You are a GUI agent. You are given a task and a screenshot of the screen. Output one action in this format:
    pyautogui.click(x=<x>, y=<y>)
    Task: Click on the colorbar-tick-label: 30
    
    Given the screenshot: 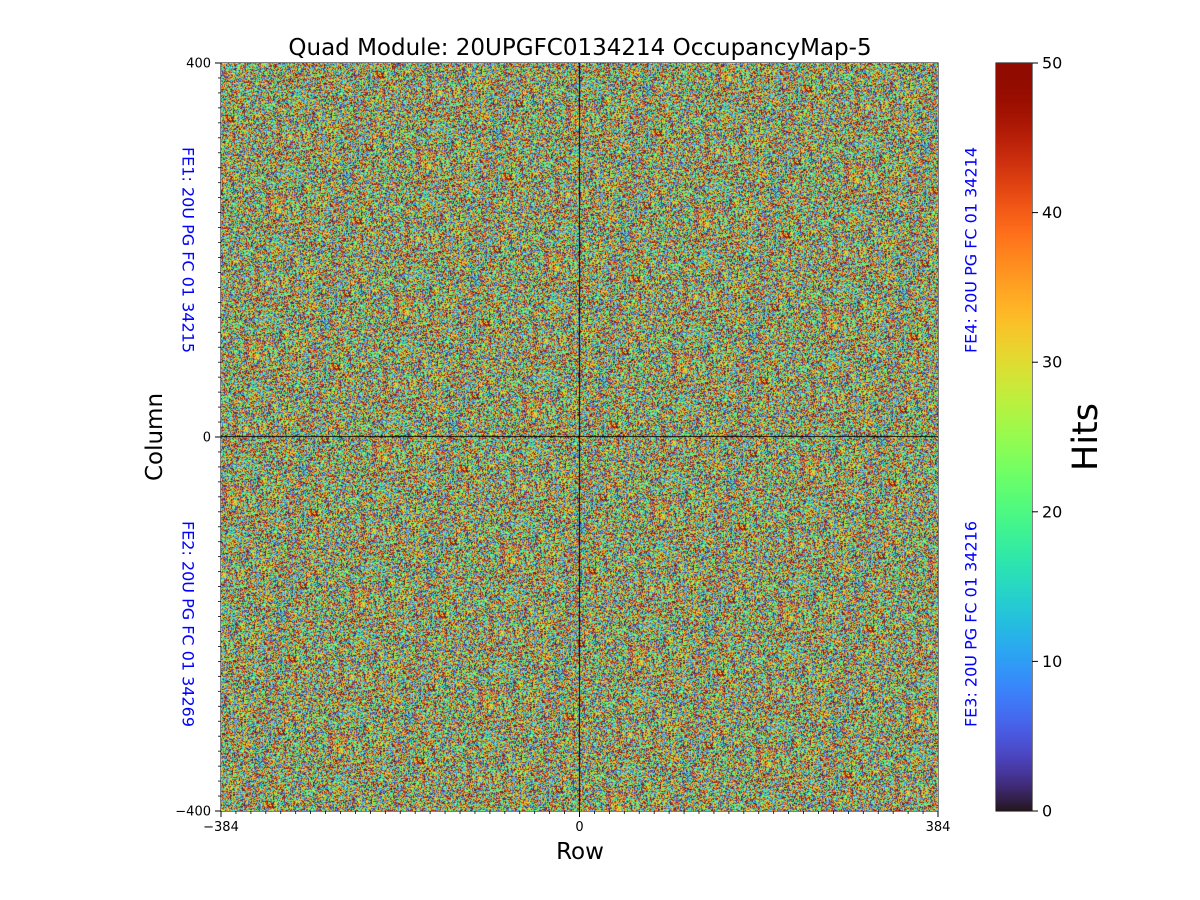 What is the action you would take?
    pyautogui.click(x=1052, y=362)
    